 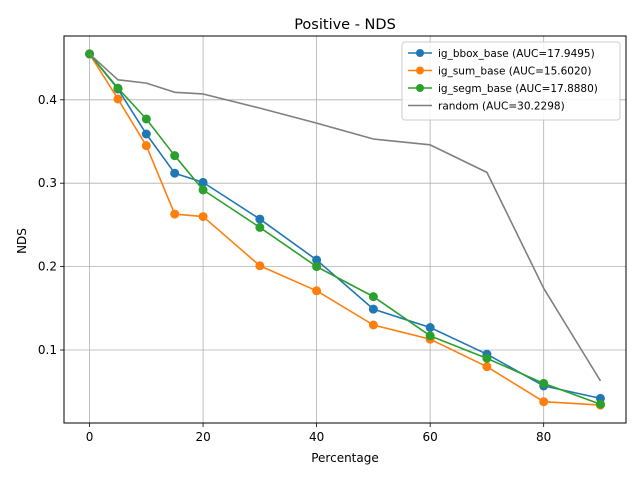 What do you see at coordinates (501, 107) in the screenshot?
I see `legend-label: random (AUC=30.2298)` at bounding box center [501, 107].